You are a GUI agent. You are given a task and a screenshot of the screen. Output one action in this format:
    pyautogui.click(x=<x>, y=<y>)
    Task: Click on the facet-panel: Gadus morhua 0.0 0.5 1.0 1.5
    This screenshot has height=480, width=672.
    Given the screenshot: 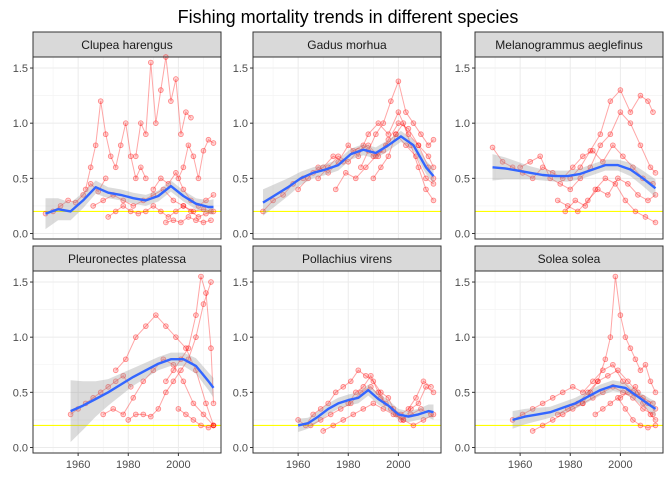 What is the action you would take?
    pyautogui.click(x=337, y=135)
    